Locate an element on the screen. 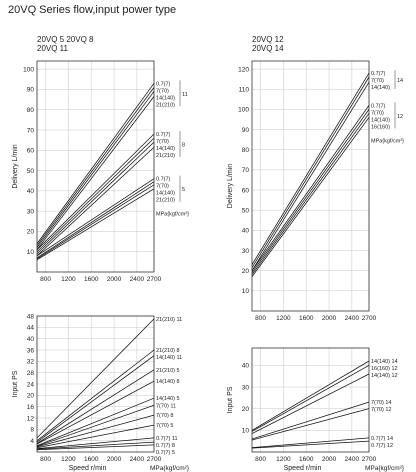 The width and height of the screenshot is (416, 472). series-label: 7(70) 5 is located at coordinates (164, 426).